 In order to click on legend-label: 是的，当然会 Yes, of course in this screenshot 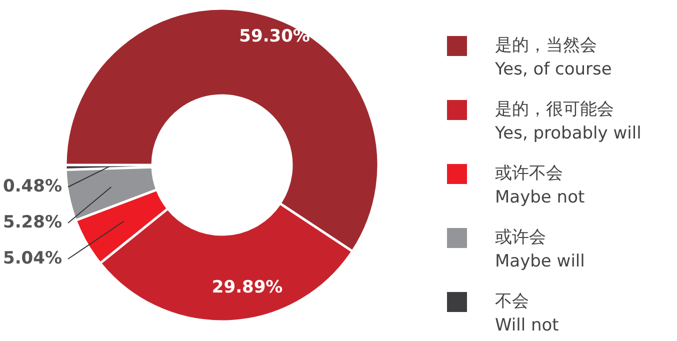, I will do `click(553, 58)`.